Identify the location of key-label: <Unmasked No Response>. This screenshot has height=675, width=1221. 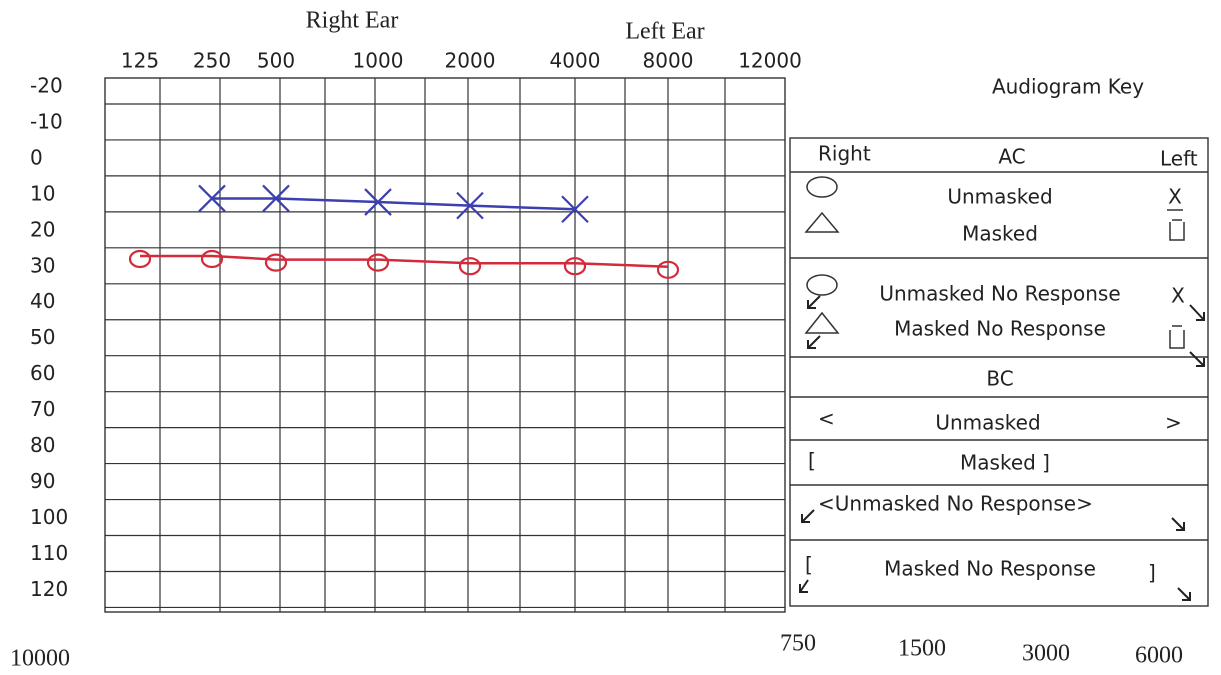
(955, 504).